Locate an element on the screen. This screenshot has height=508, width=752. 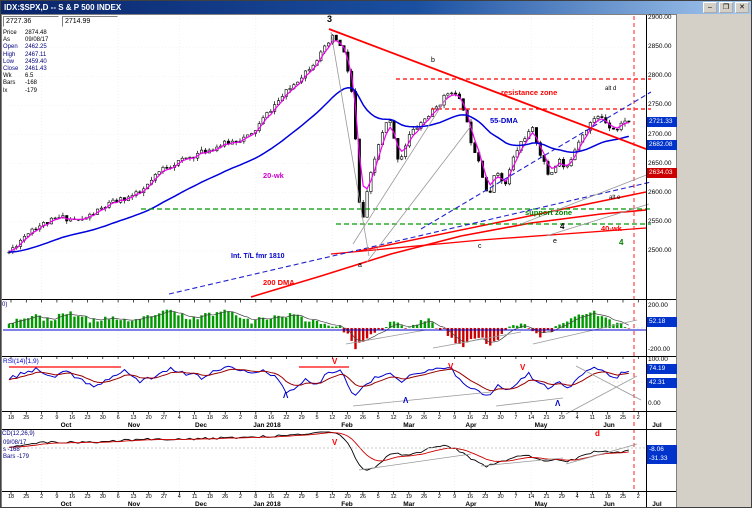
month-tick-label: Feb is located at coordinates (347, 504).